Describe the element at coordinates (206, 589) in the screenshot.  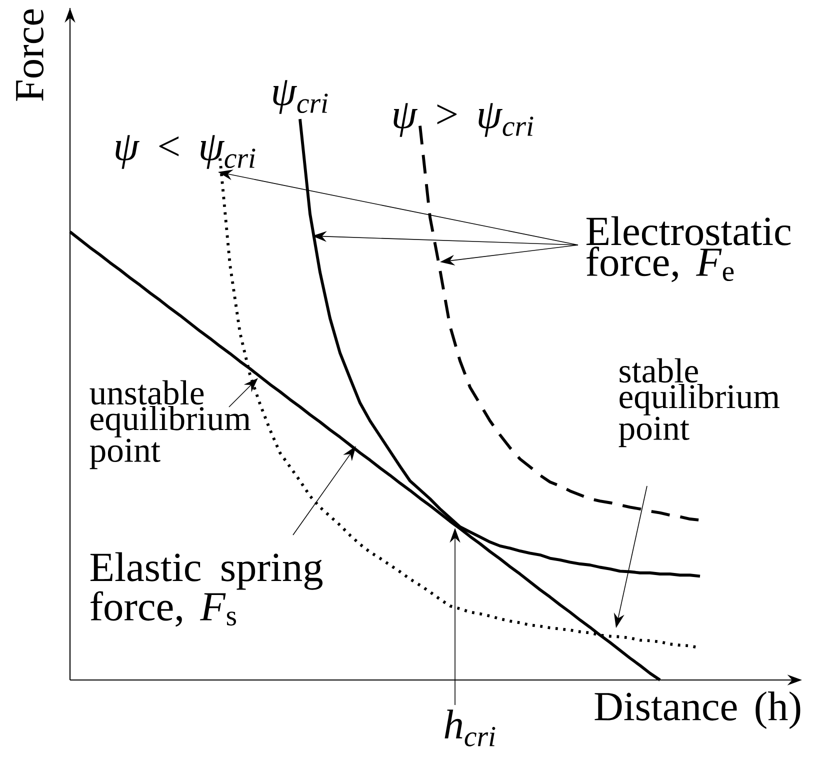
I see `annotation: Elastic spring force, F$_{s}$` at that location.